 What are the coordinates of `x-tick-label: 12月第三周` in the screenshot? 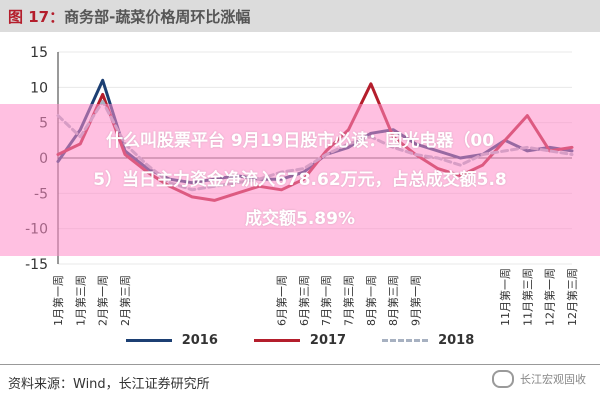 It's located at (572, 297).